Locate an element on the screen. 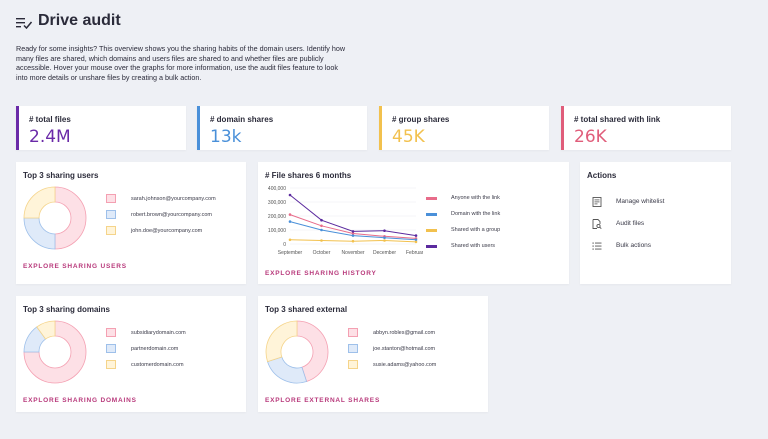  legend-item: Domain with the link is located at coordinates (476, 214).